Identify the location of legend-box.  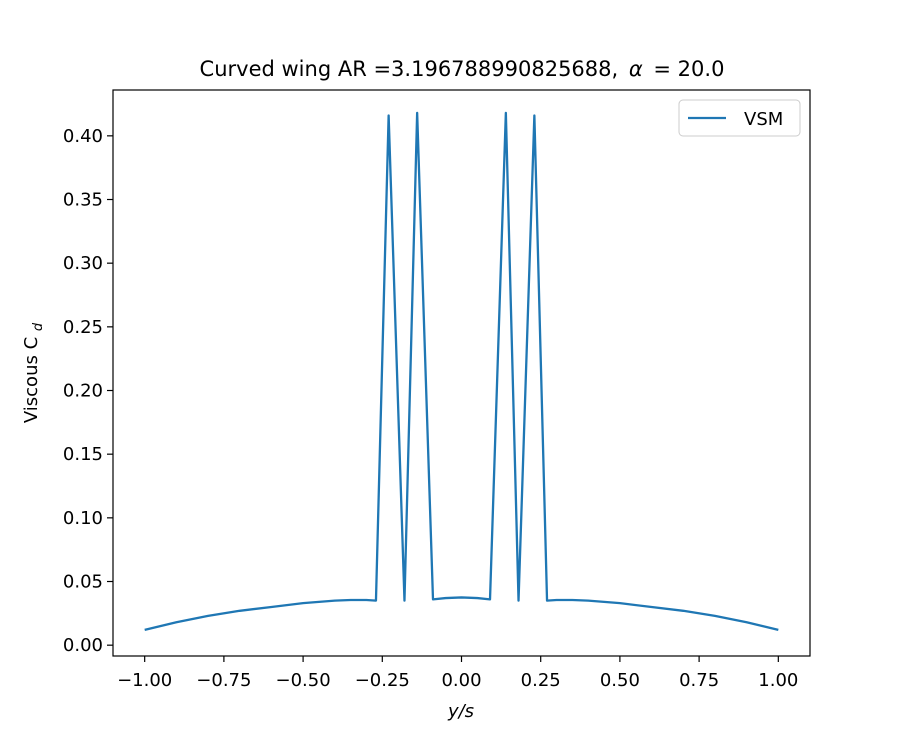
(739, 118).